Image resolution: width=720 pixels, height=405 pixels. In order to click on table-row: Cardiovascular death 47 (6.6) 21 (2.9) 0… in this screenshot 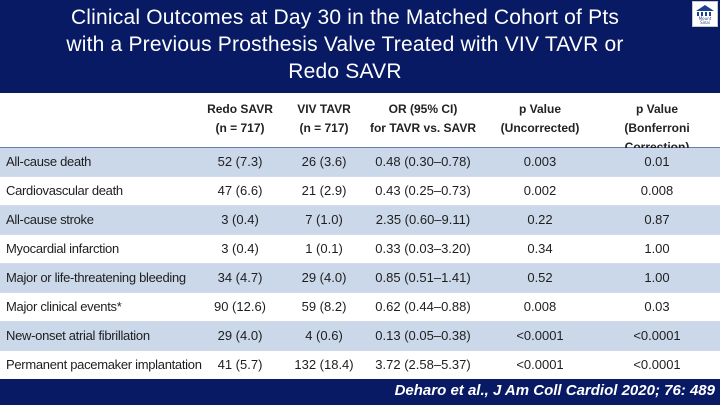, I will do `click(360, 191)`.